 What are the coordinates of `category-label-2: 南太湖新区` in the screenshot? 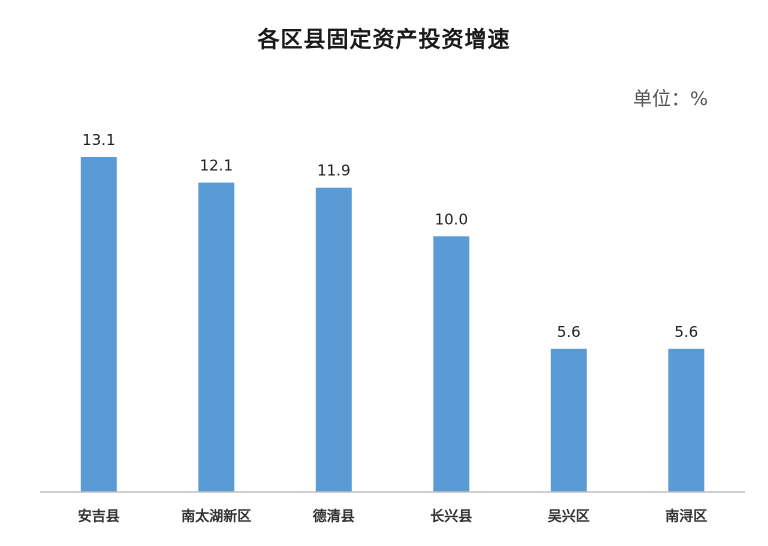 It's located at (216, 516).